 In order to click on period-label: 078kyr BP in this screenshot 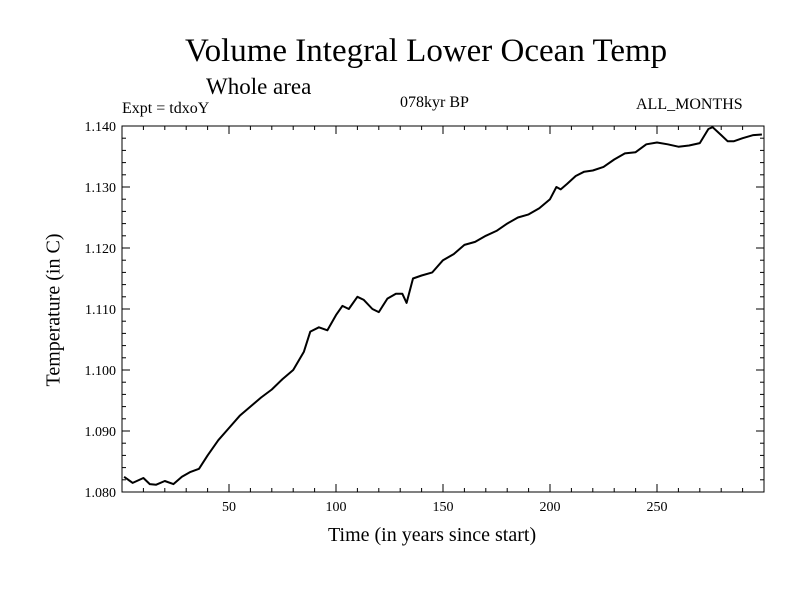, I will do `click(434, 102)`.